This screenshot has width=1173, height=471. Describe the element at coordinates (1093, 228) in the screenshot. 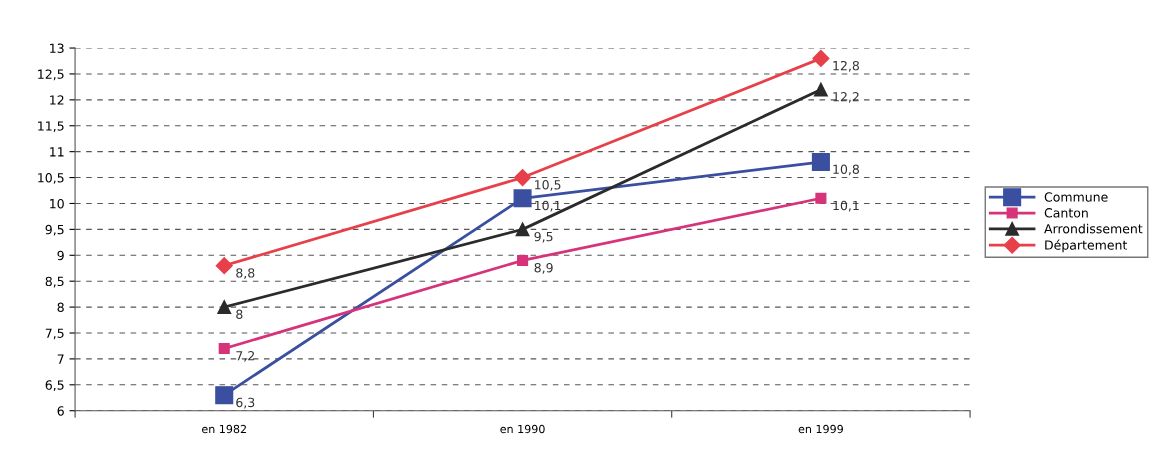

I see `legend-label: Arrondissement` at that location.